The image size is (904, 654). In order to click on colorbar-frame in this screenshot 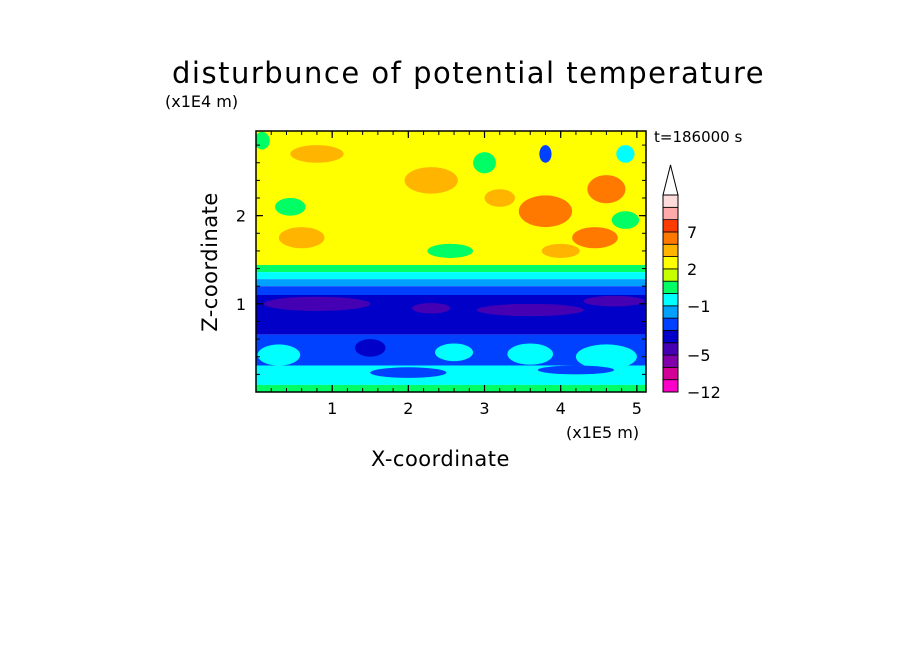, I will do `click(670, 293)`.